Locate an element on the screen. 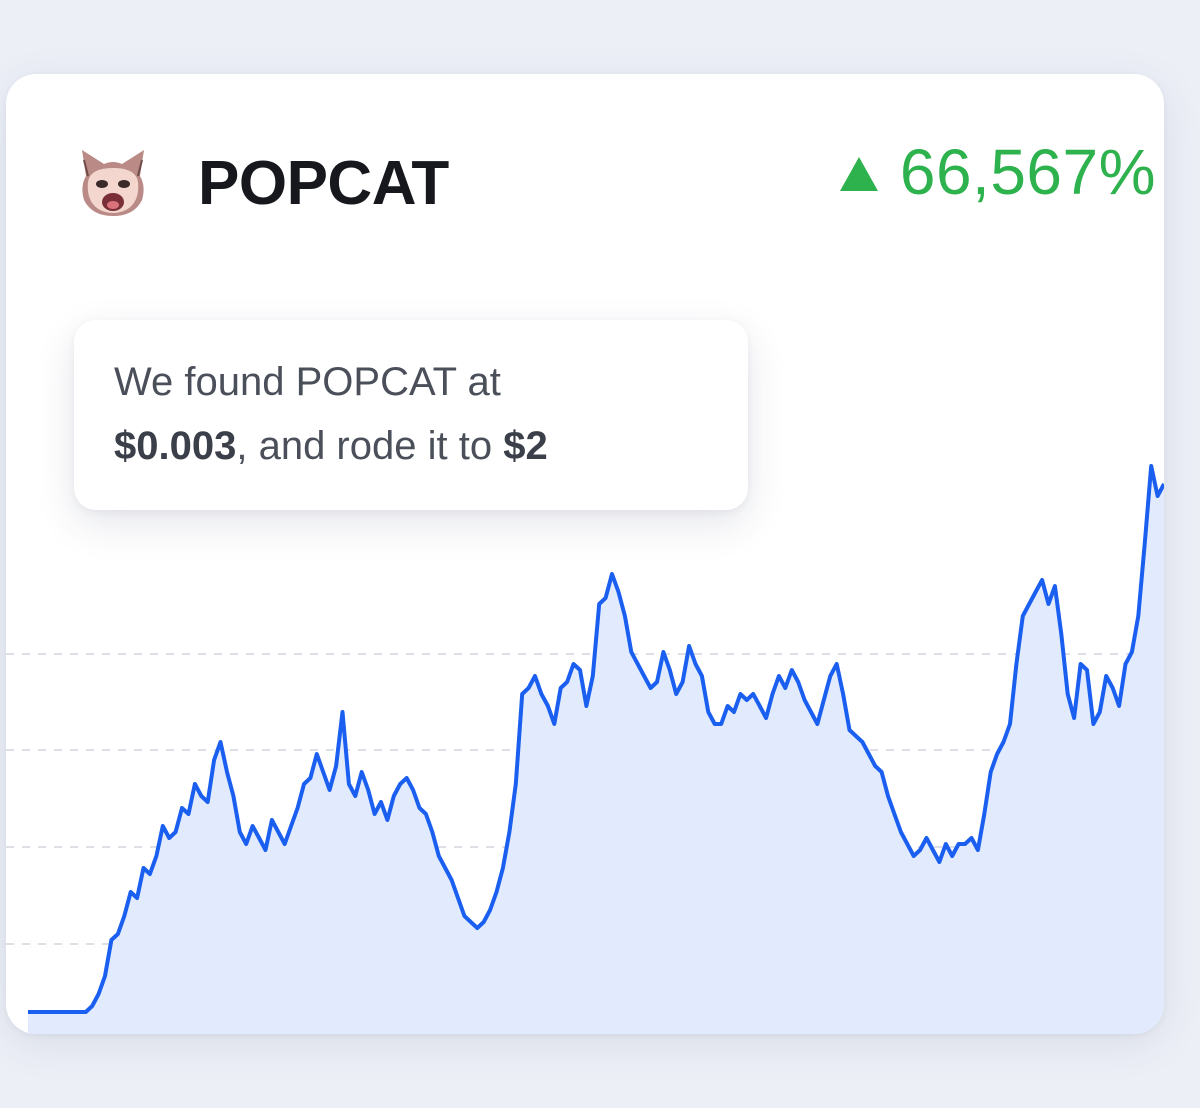  callout-price-to: $2 is located at coordinates (525, 446).